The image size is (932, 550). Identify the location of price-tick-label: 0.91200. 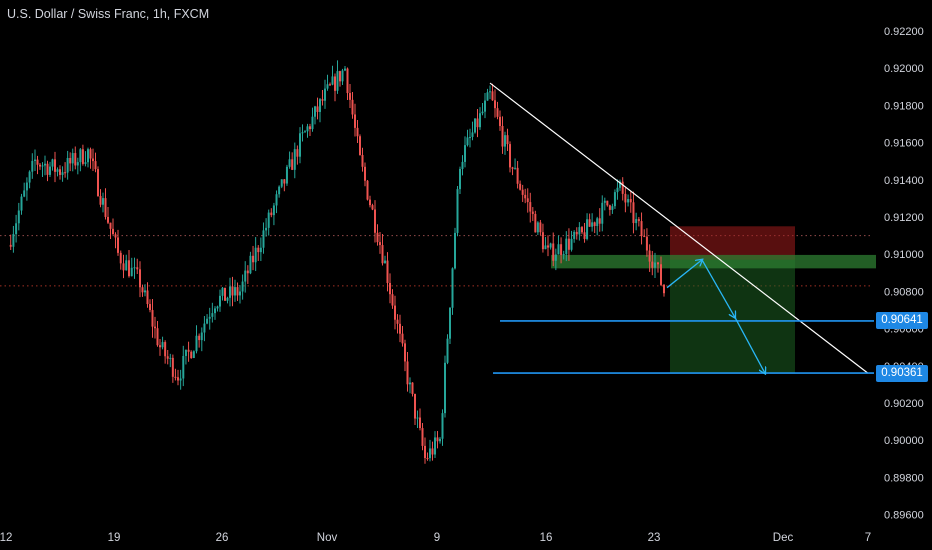
(904, 218).